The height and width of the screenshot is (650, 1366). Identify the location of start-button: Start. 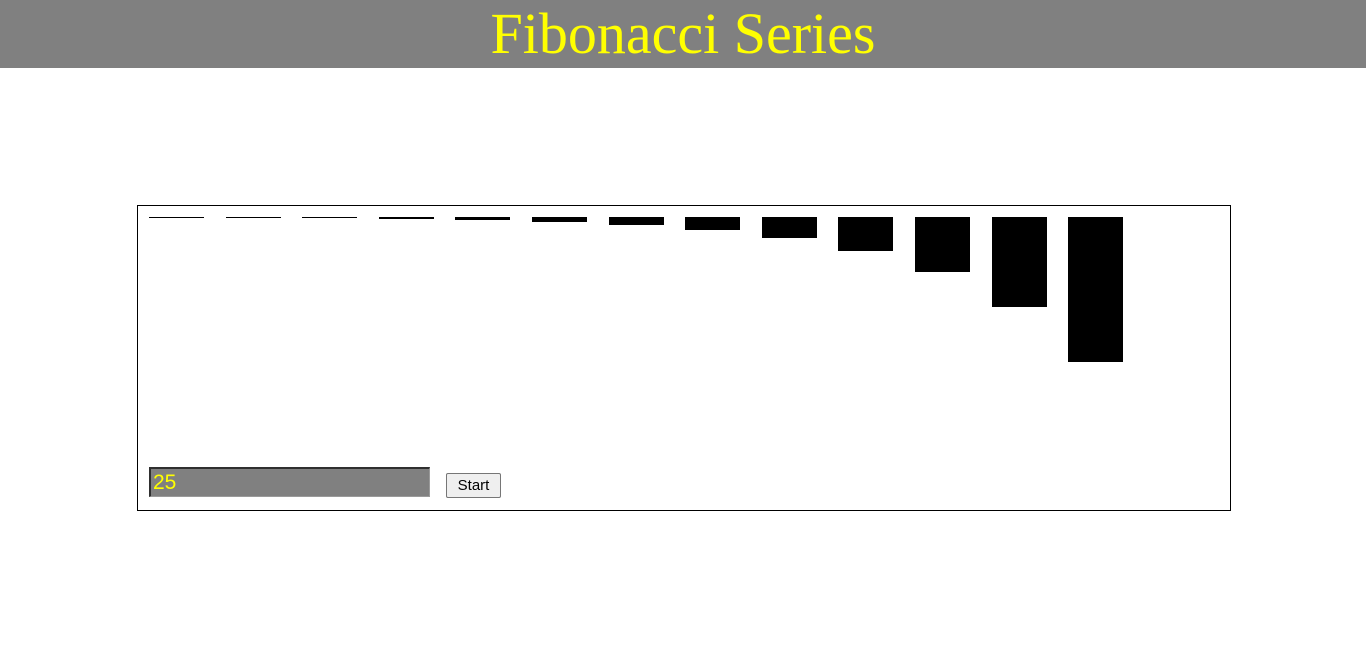
(473, 485).